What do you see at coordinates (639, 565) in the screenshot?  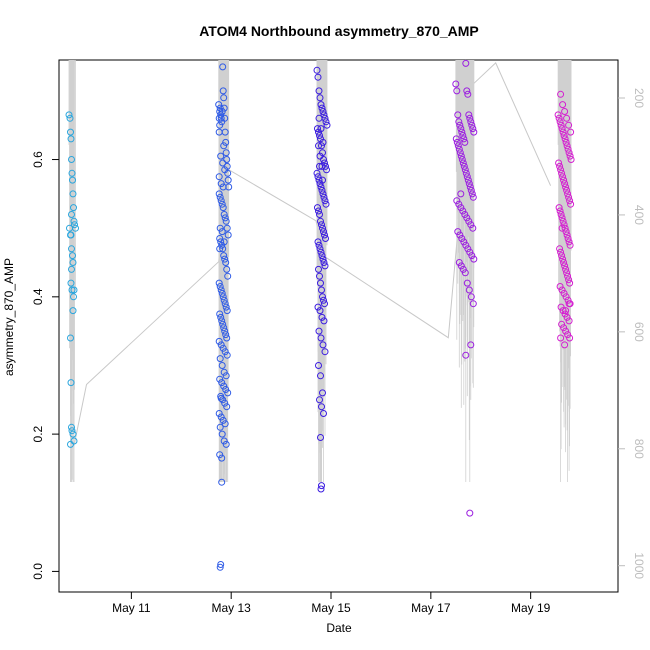 I see `y2-tick-label: 1000` at bounding box center [639, 565].